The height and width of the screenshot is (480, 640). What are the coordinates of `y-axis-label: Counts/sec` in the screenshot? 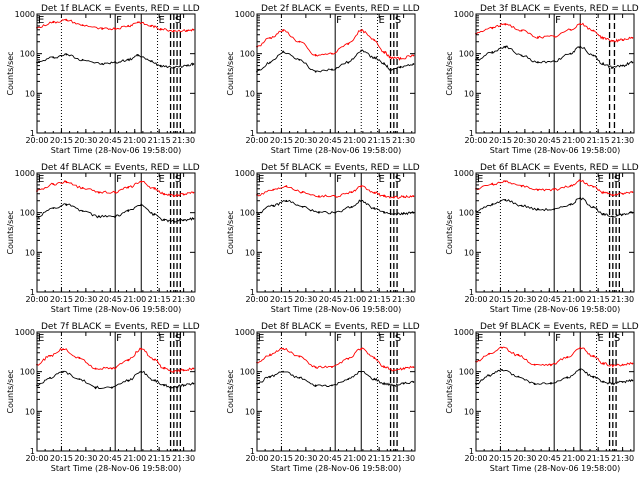 It's located at (230, 232).